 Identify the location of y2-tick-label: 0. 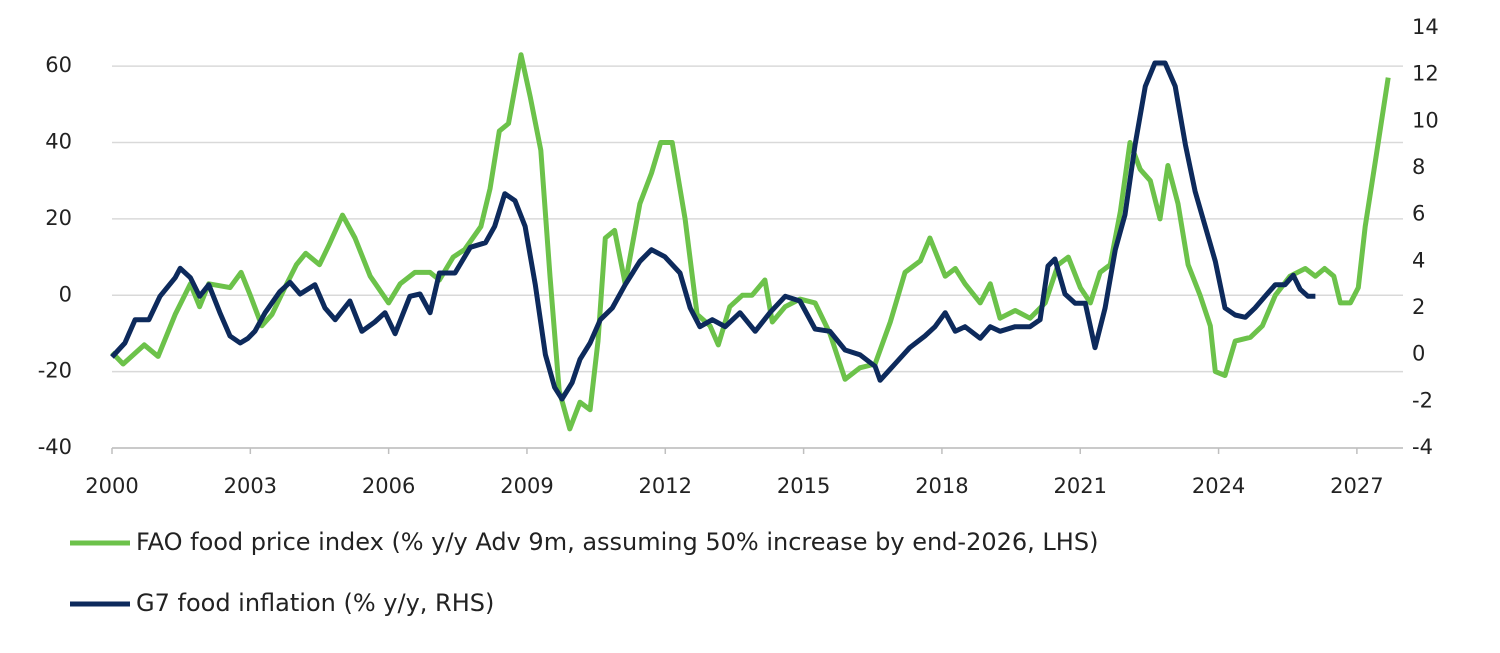
(1418, 354).